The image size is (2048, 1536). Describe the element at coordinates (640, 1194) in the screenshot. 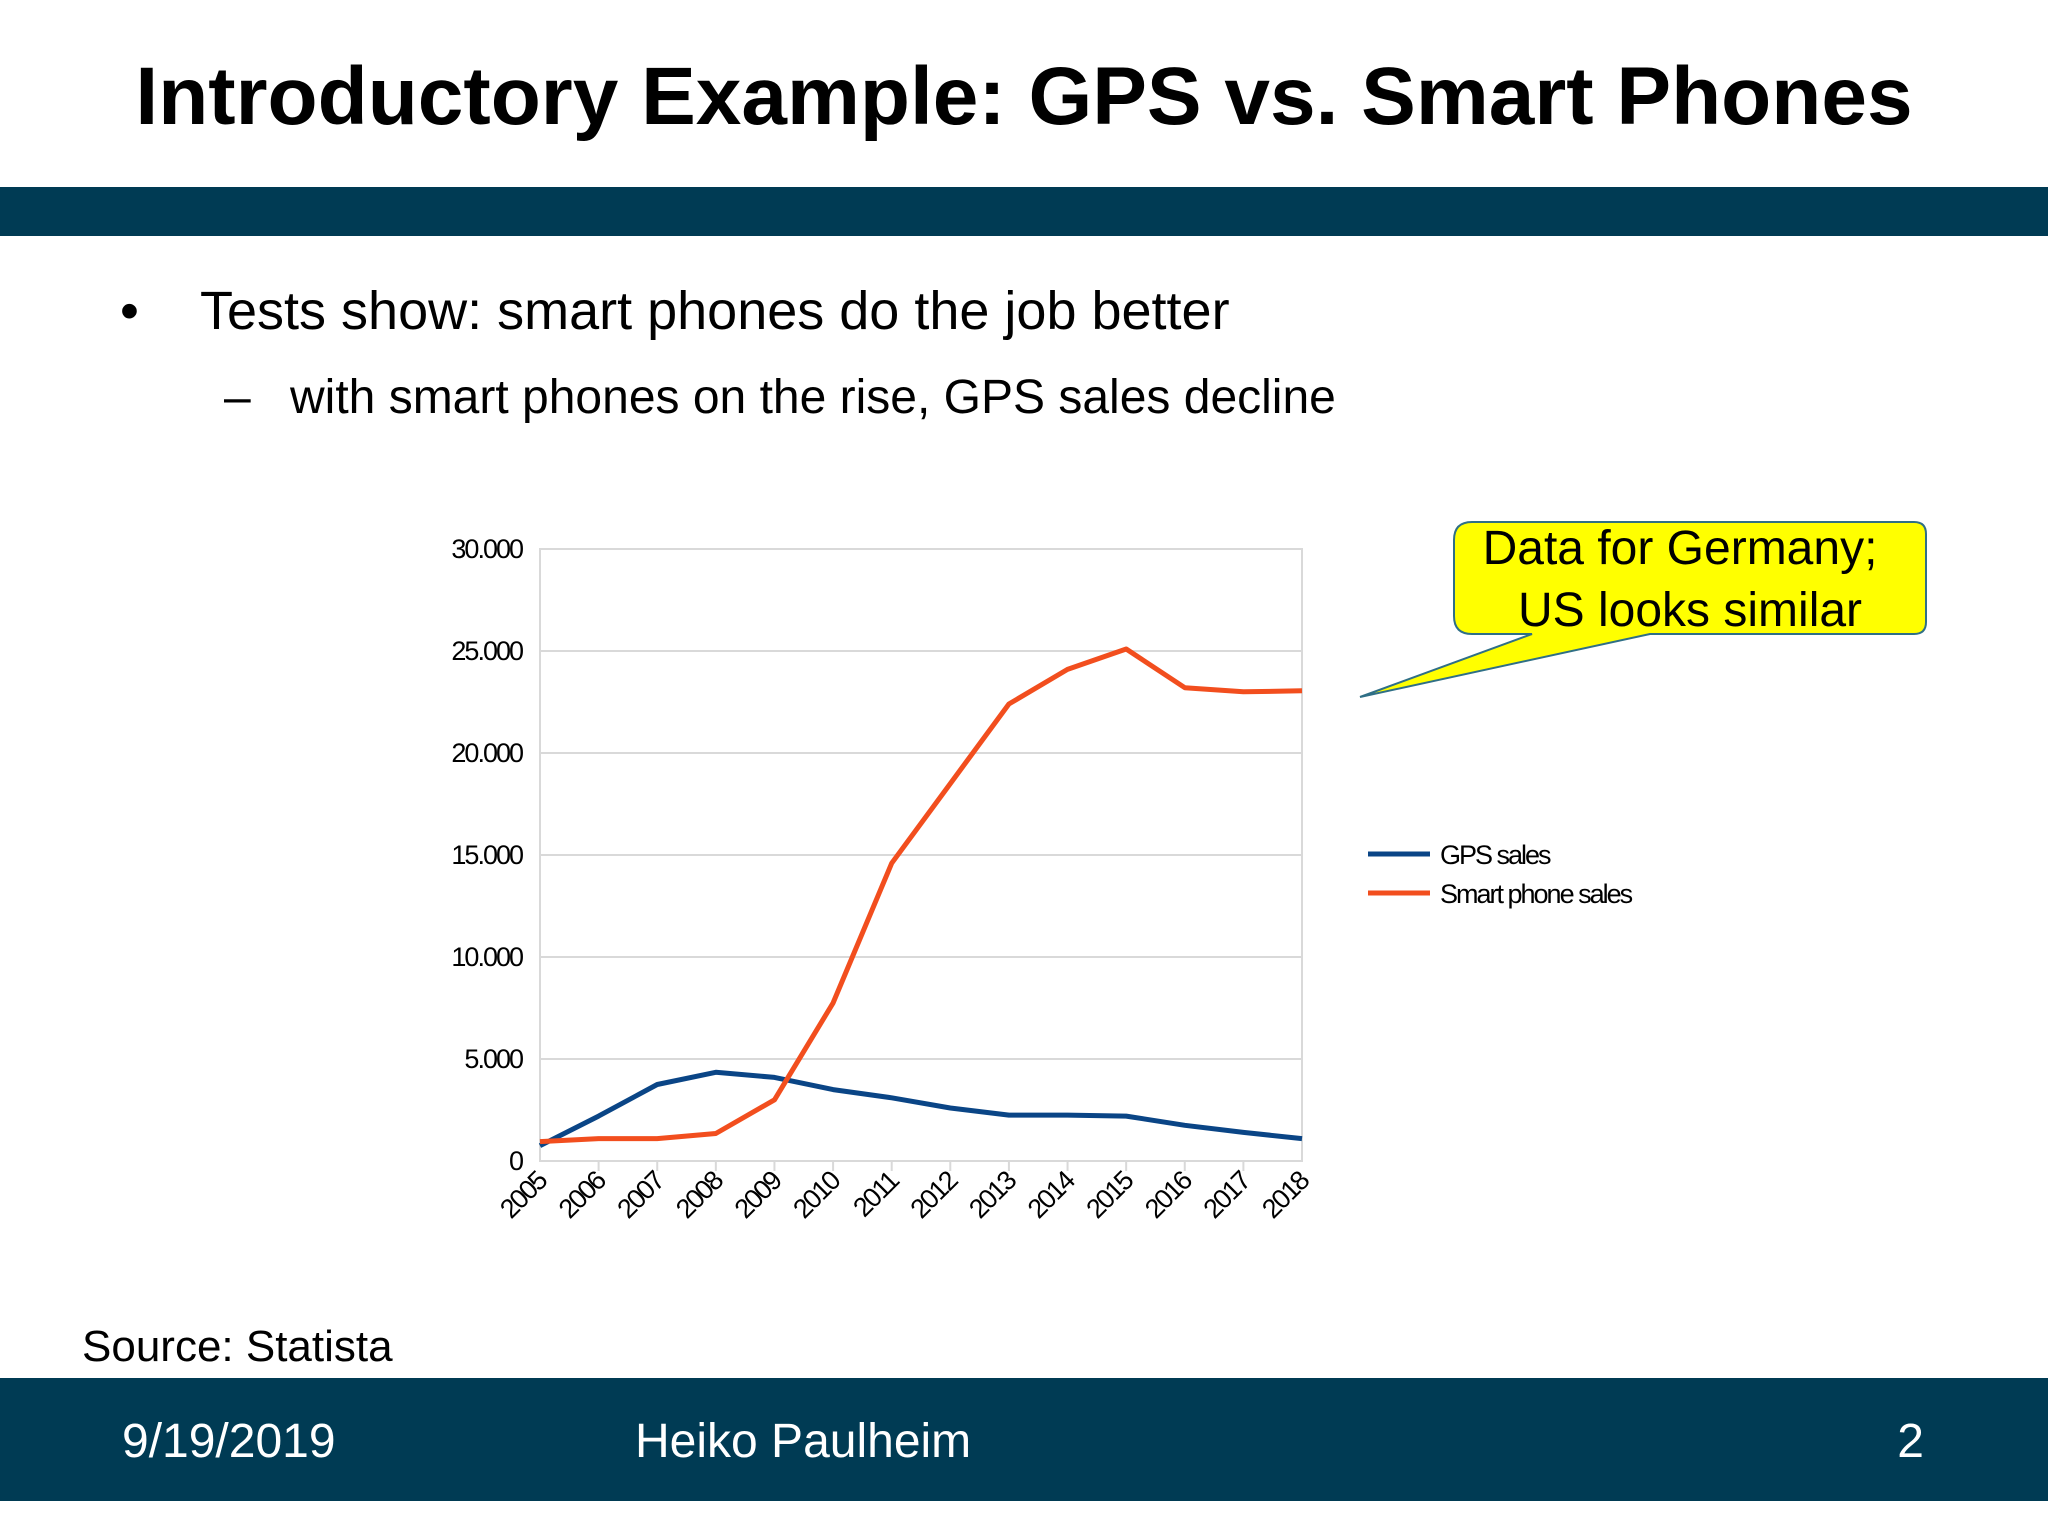

I see `x-tick-label: 2007` at that location.